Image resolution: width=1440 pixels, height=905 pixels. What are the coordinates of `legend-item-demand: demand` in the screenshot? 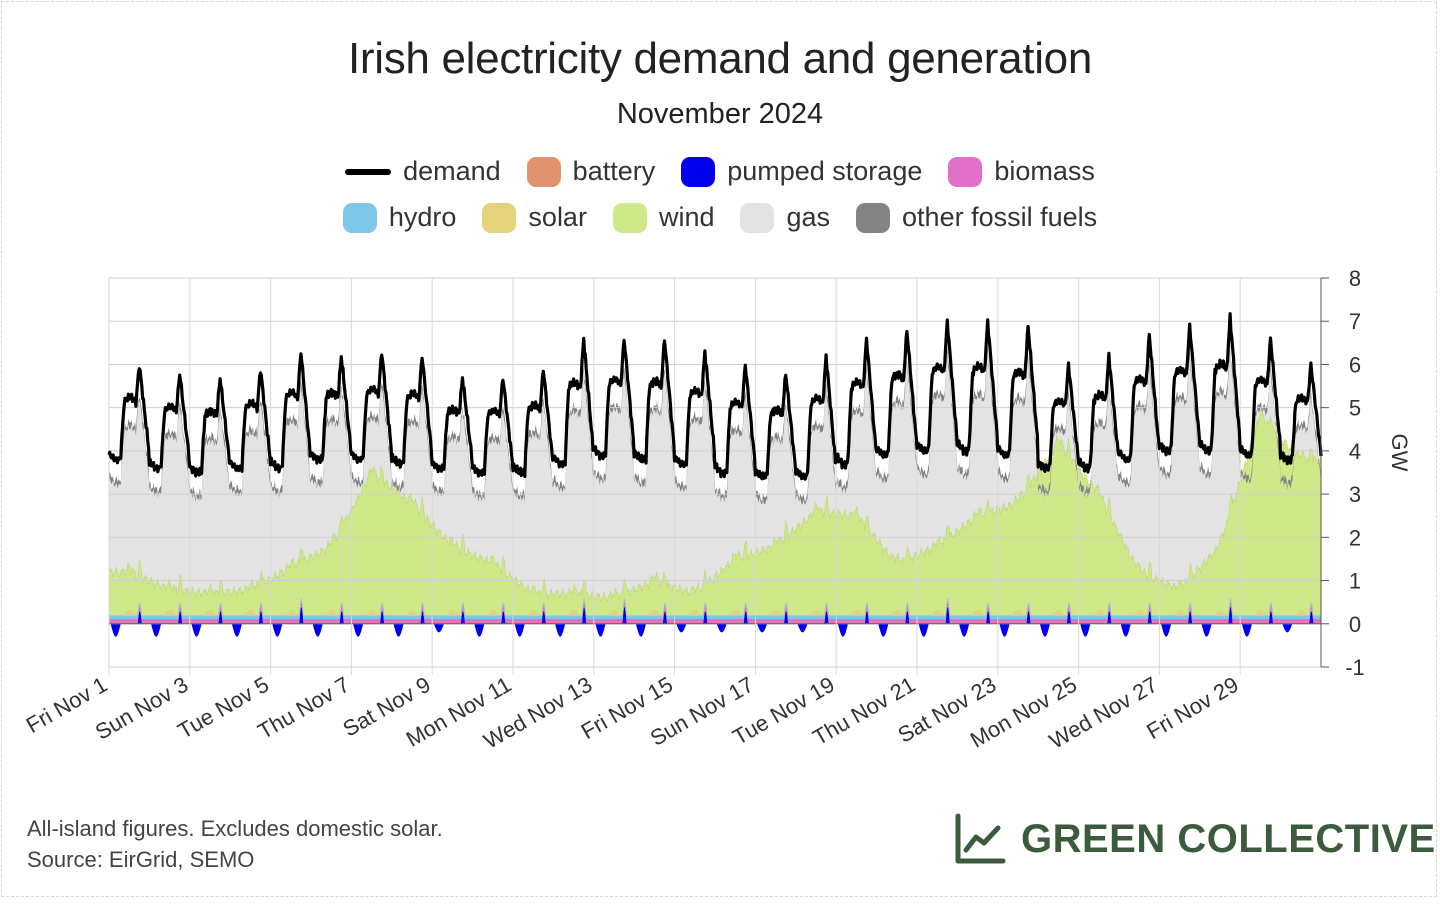 It's located at (423, 171).